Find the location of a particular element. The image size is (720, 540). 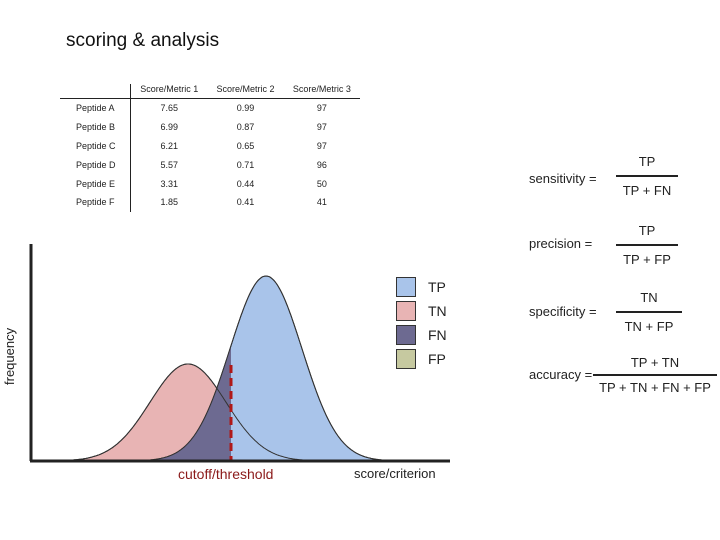

table-row: Peptide D 5.57 0.71 96 is located at coordinates (210, 165).